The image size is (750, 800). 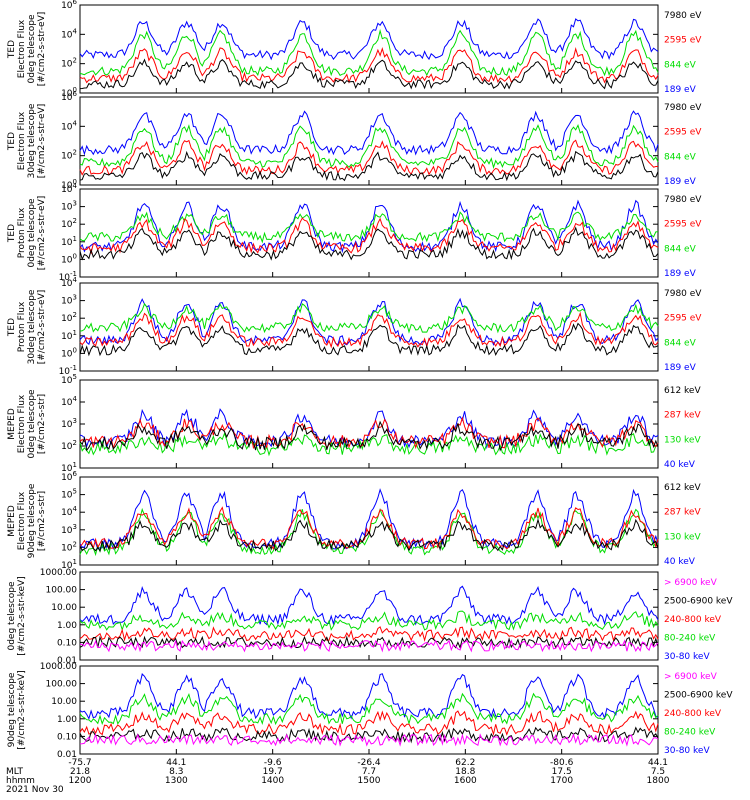 What do you see at coordinates (561, 781) in the screenshot?
I see `x-tick-label: 1700` at bounding box center [561, 781].